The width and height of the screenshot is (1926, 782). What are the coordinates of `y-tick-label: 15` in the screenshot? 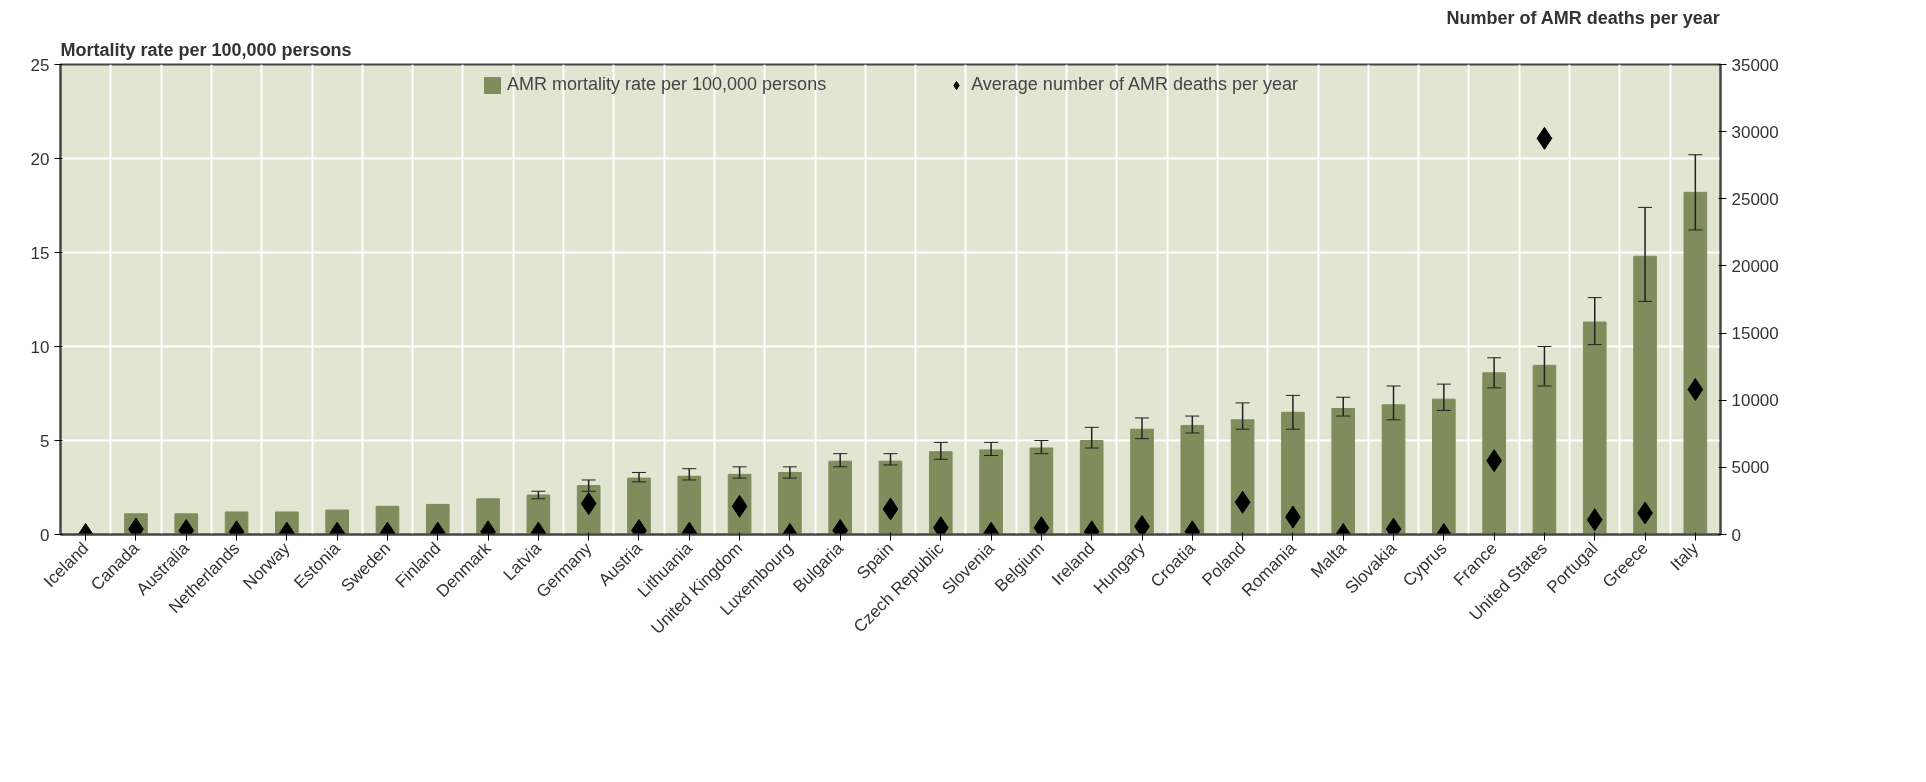 It's located at (40, 253).